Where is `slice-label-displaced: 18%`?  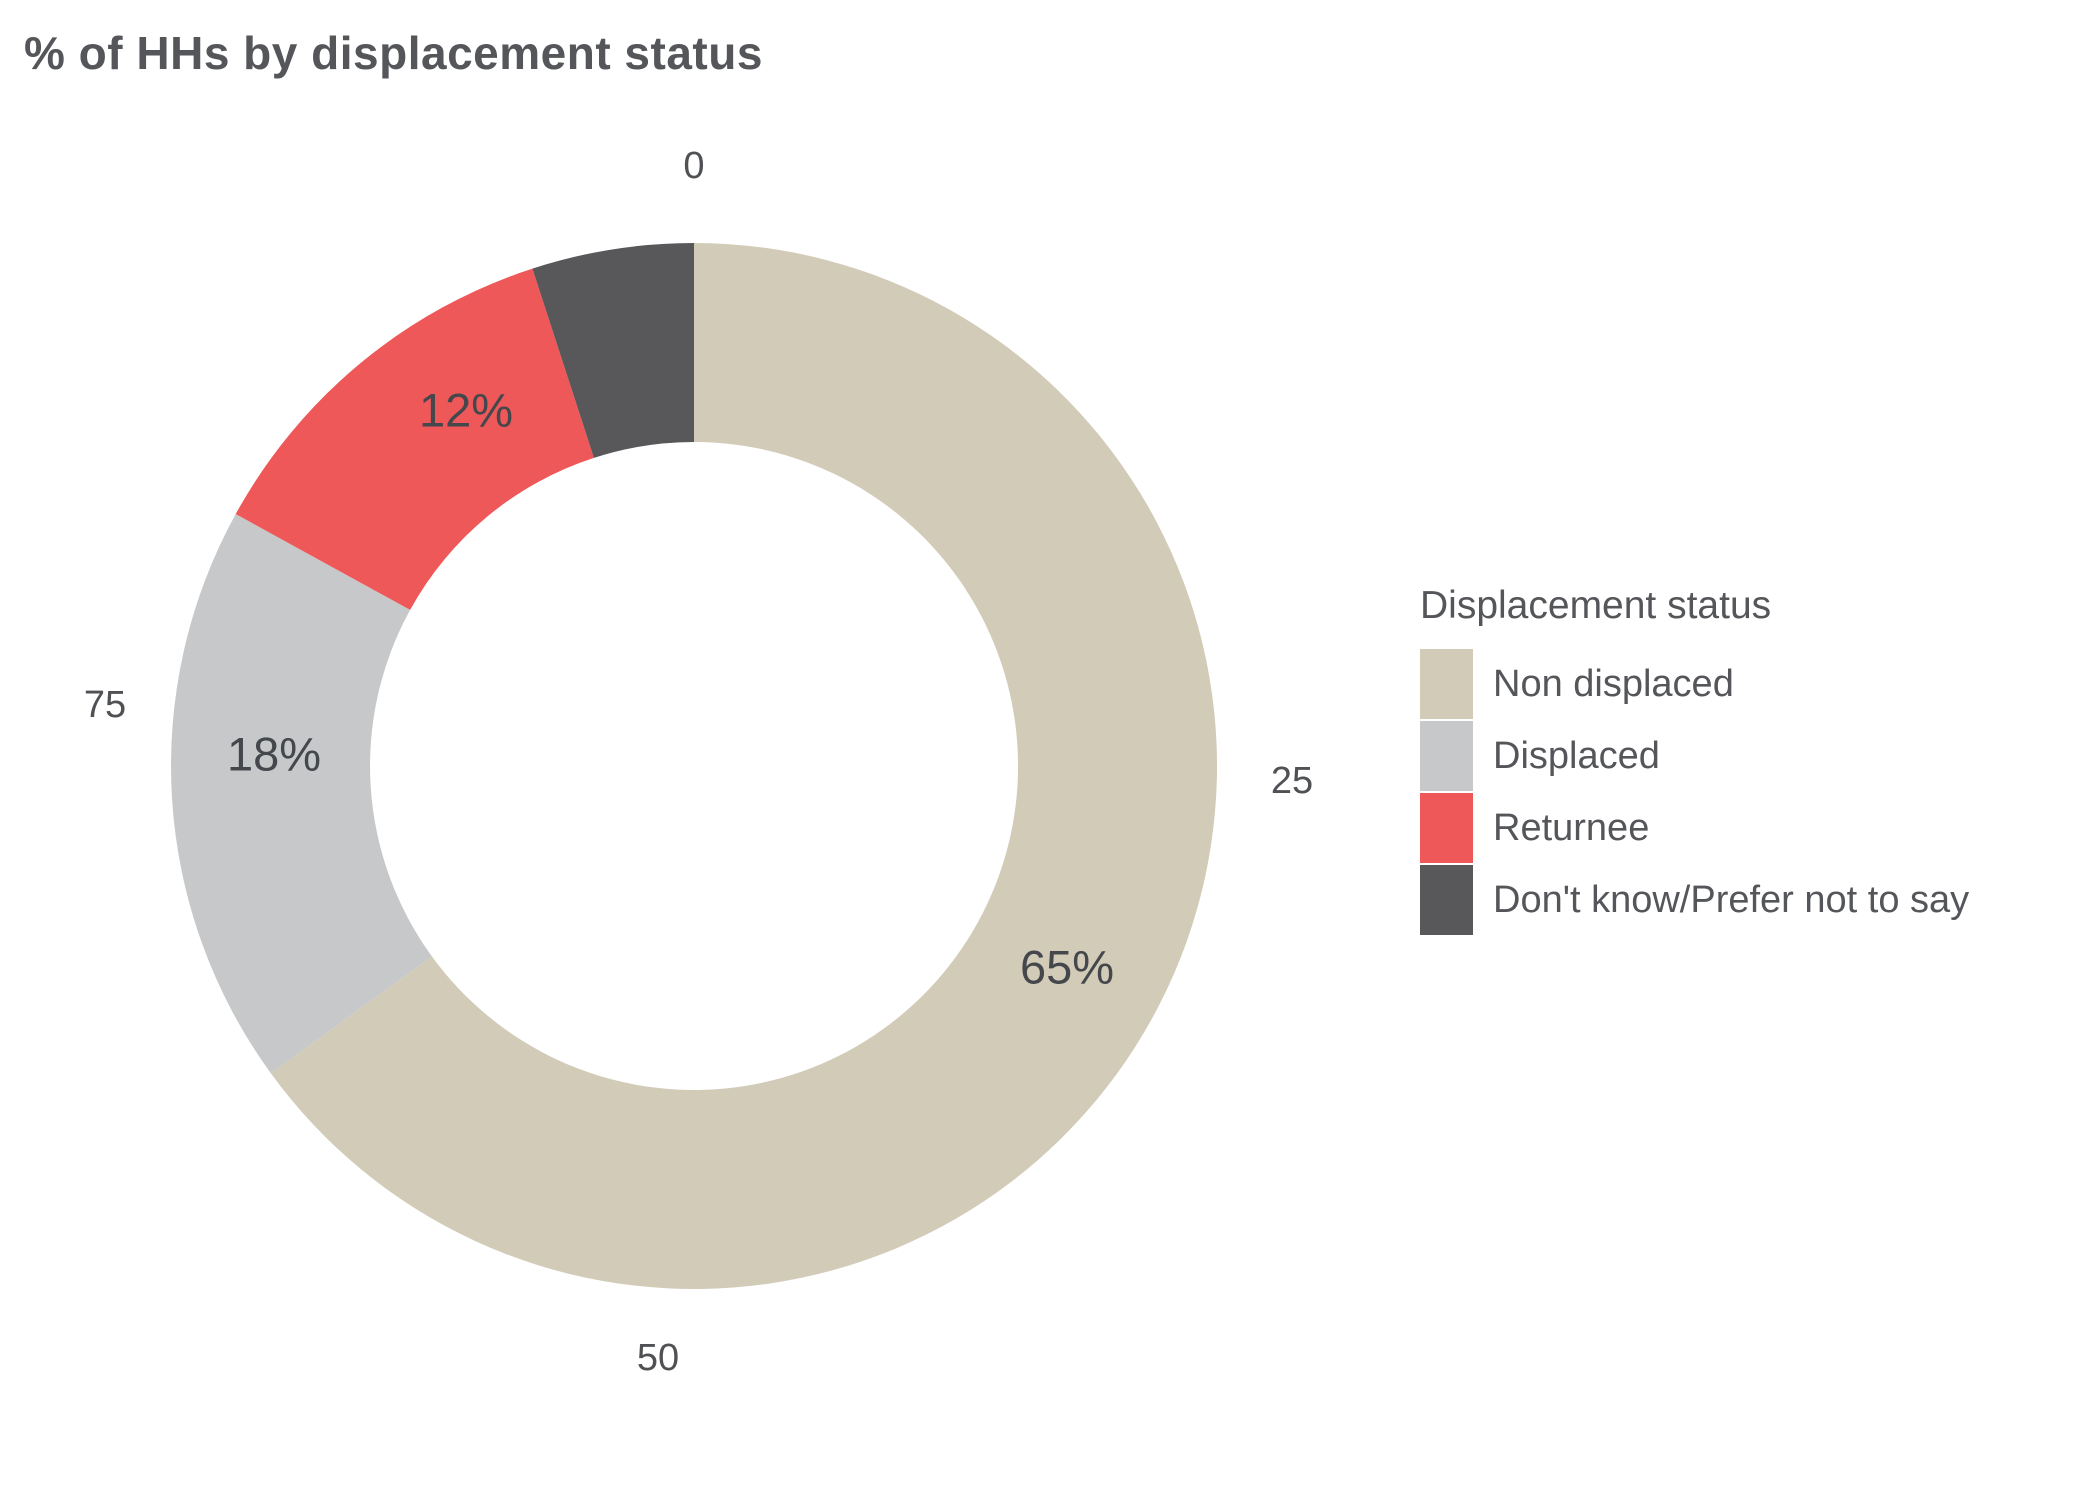 slice-label-displaced: 18% is located at coordinates (274, 754).